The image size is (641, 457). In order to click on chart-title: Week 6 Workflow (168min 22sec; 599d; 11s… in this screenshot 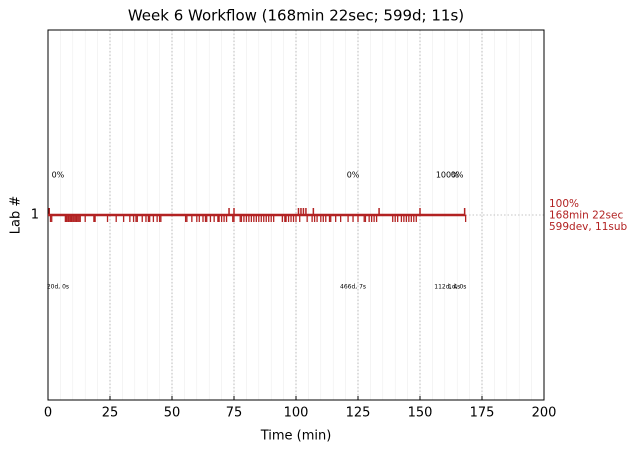, I will do `click(296, 16)`.